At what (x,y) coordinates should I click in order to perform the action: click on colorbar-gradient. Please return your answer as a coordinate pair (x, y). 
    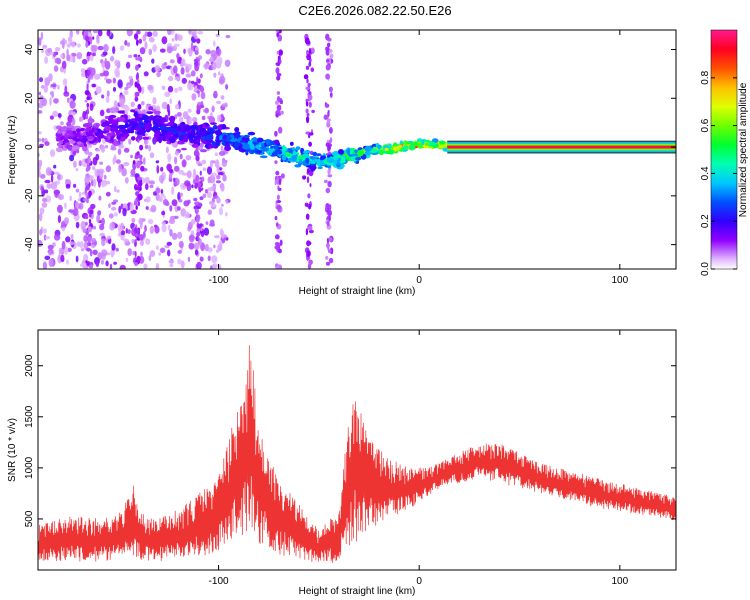
    Looking at the image, I should click on (724, 149).